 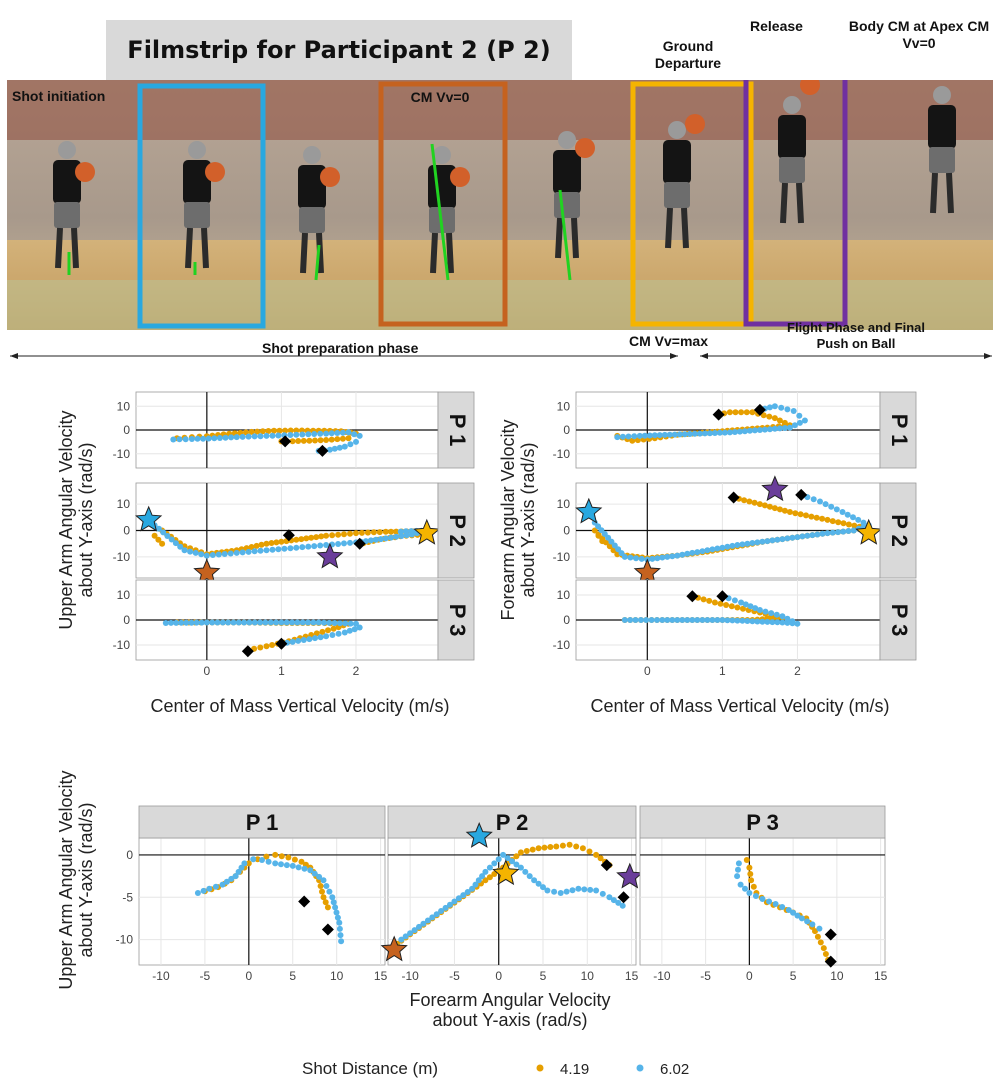 What do you see at coordinates (898, 530) in the screenshot?
I see `panel-strip` at bounding box center [898, 530].